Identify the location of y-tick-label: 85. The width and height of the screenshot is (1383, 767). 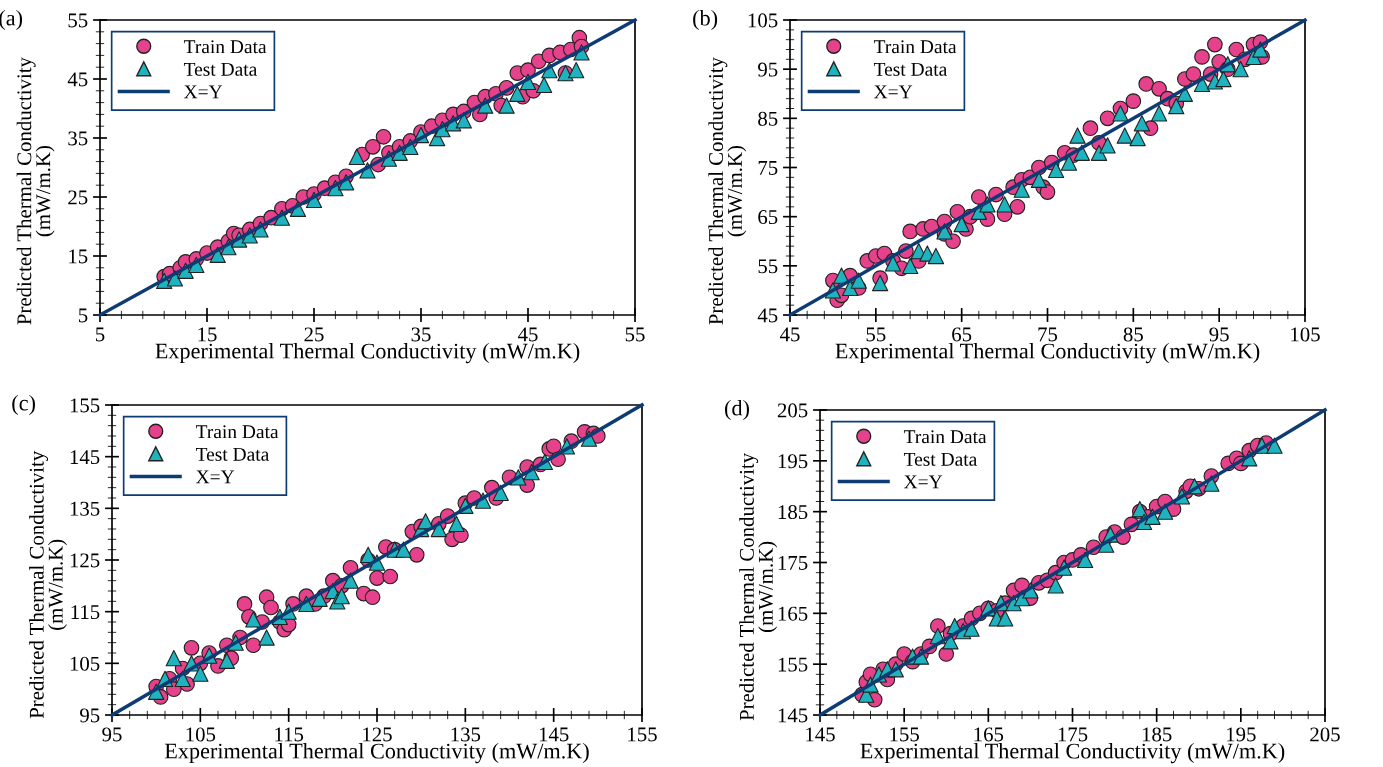
(768, 118).